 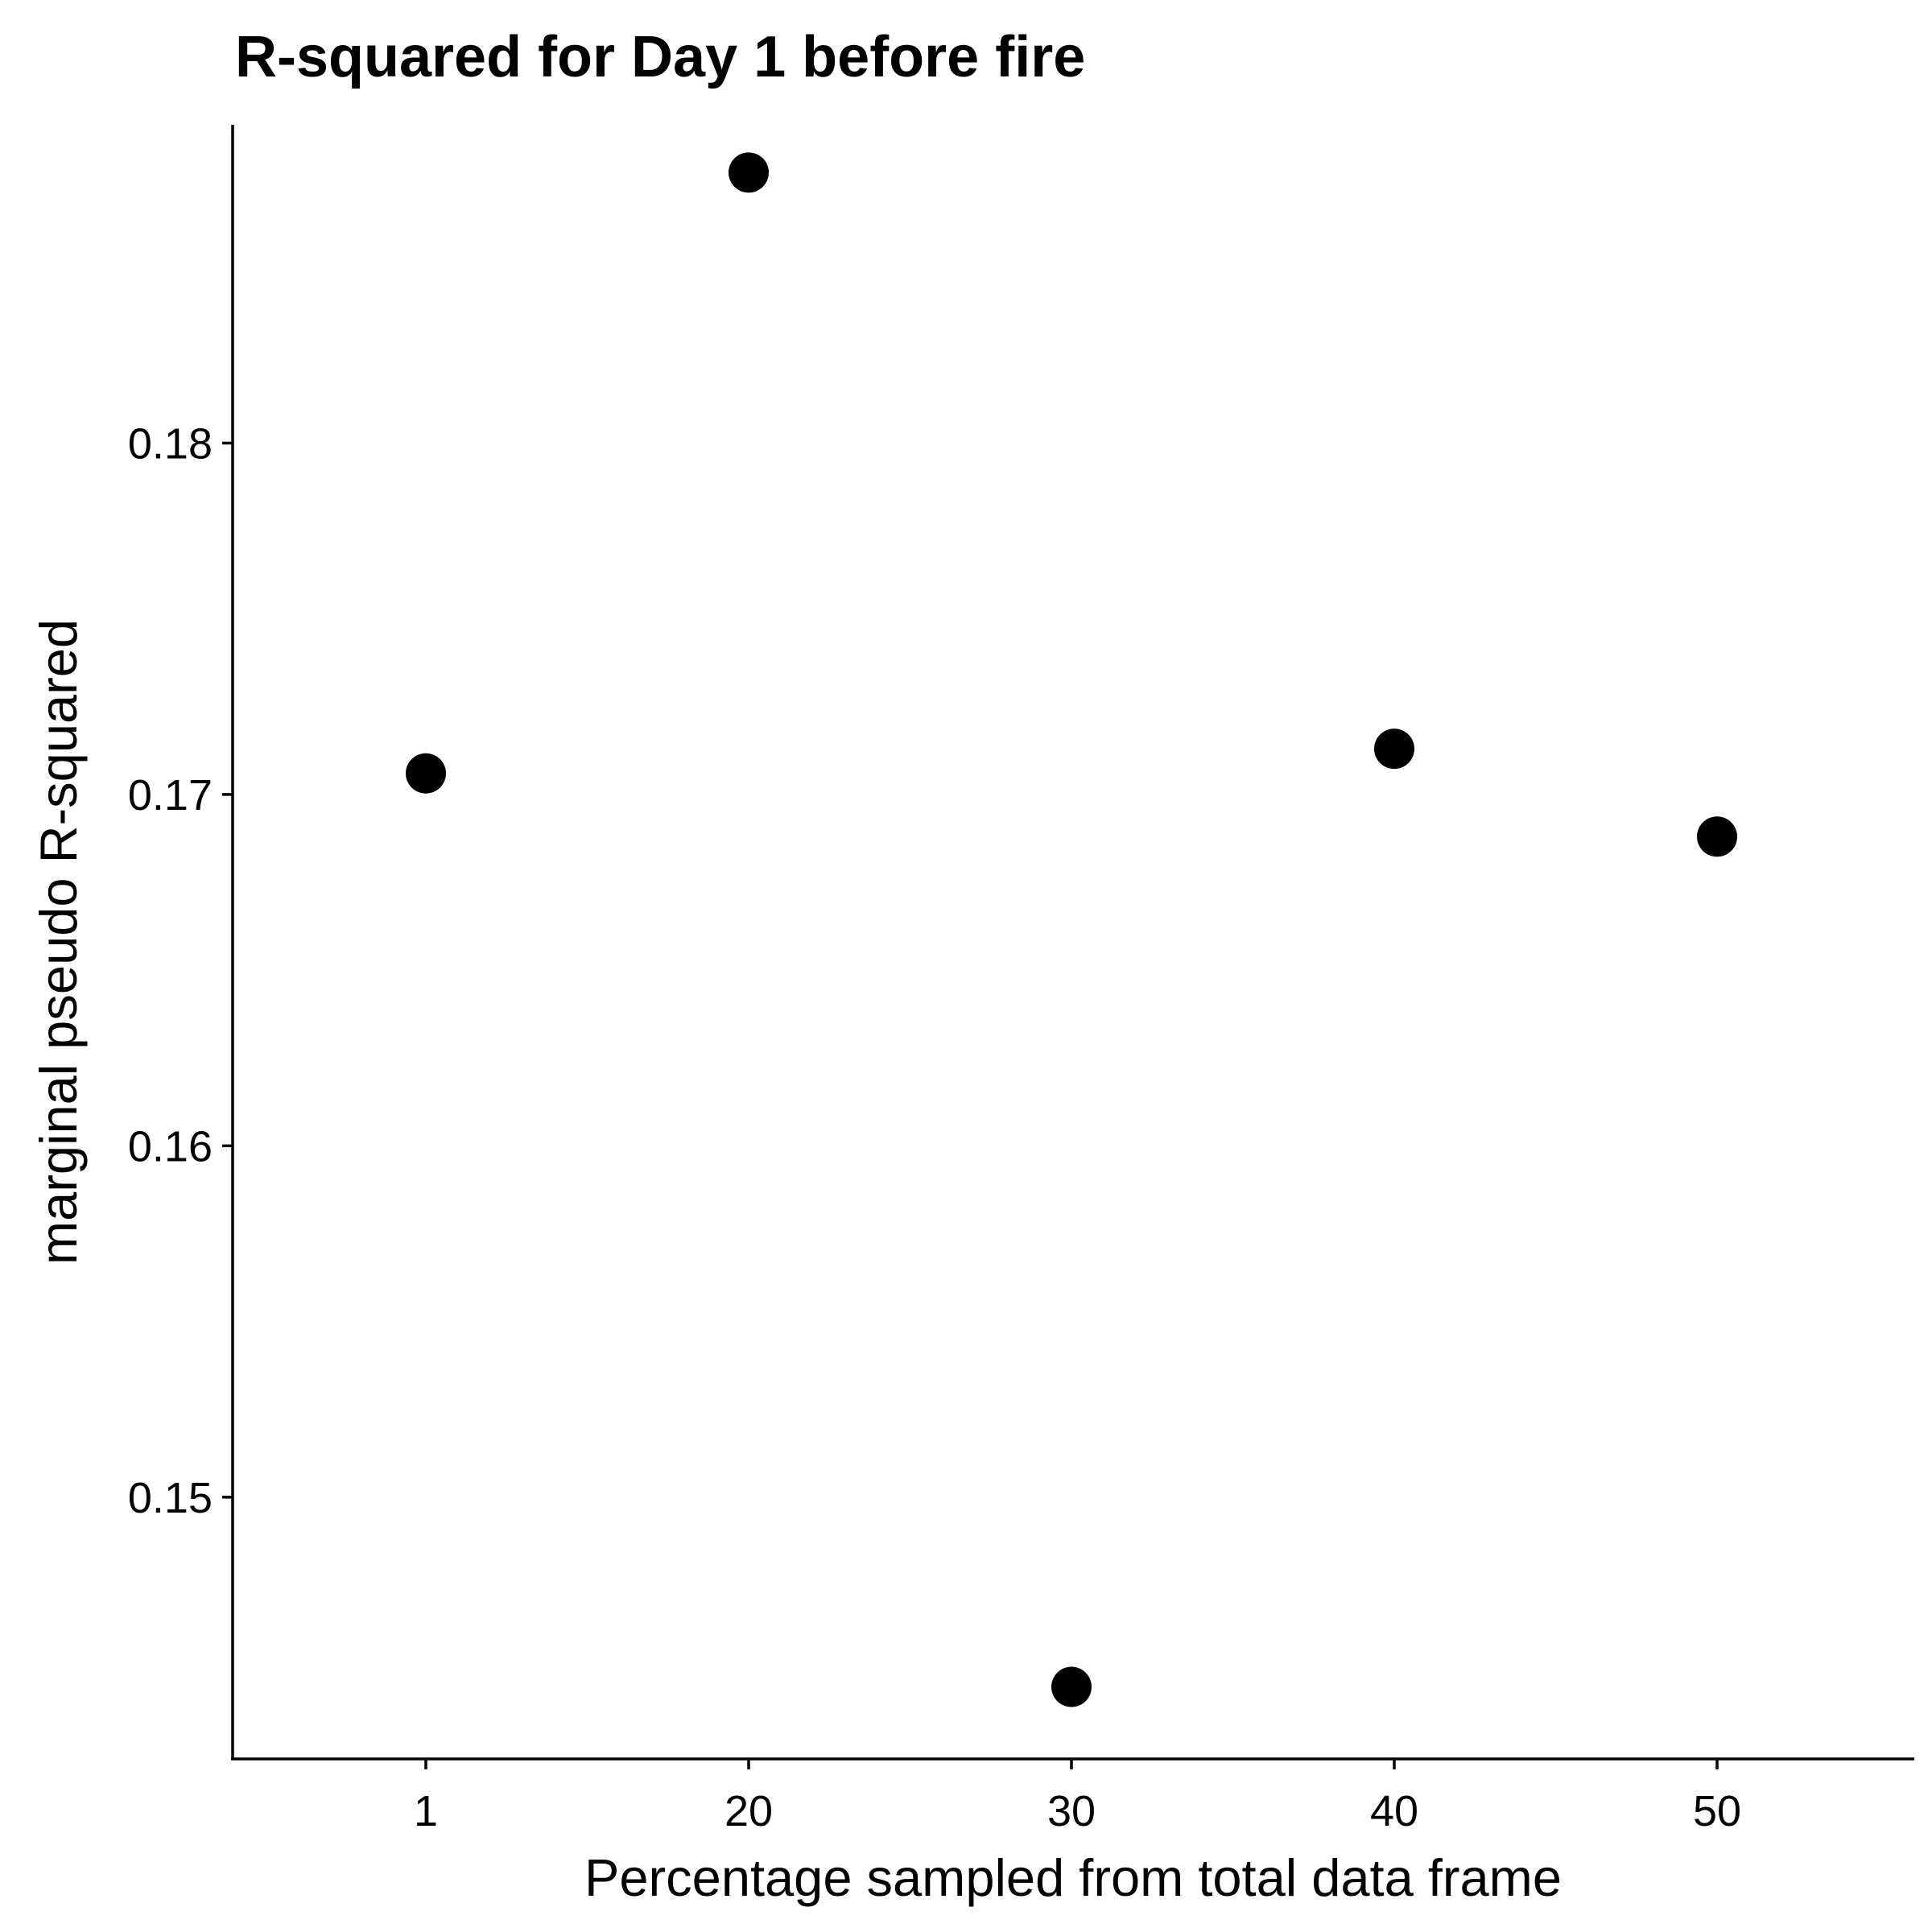 What do you see at coordinates (748, 1811) in the screenshot?
I see `x-tick-label: 20` at bounding box center [748, 1811].